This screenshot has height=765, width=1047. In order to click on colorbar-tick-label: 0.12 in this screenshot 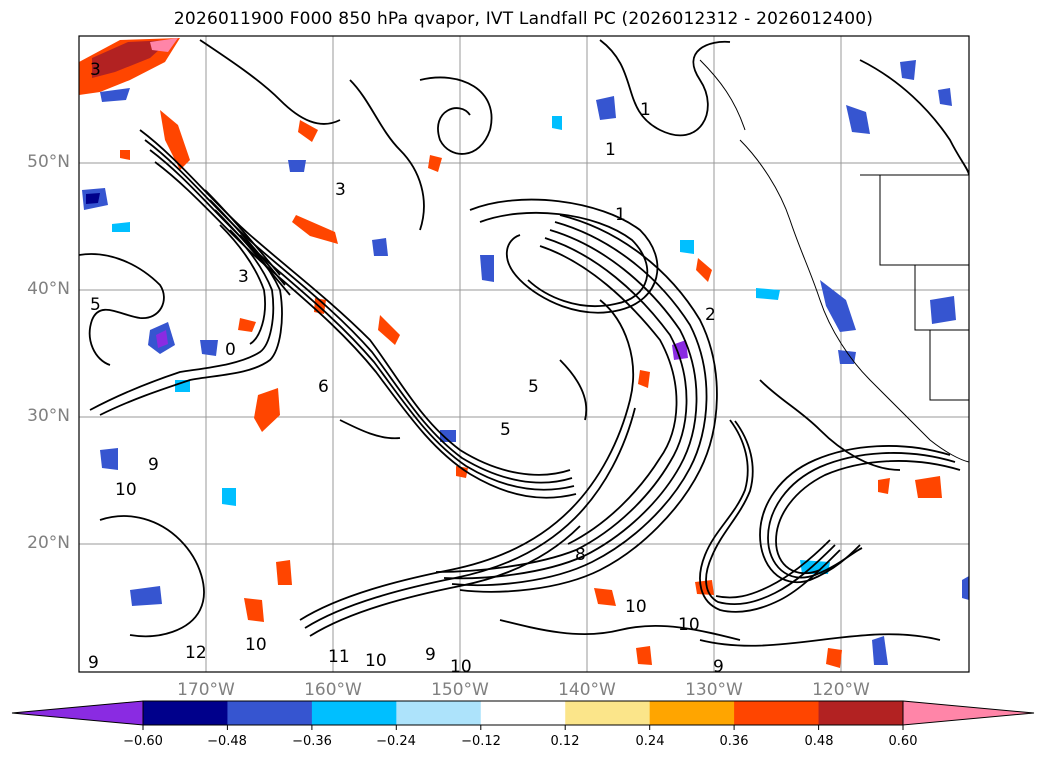, I will do `click(565, 741)`.